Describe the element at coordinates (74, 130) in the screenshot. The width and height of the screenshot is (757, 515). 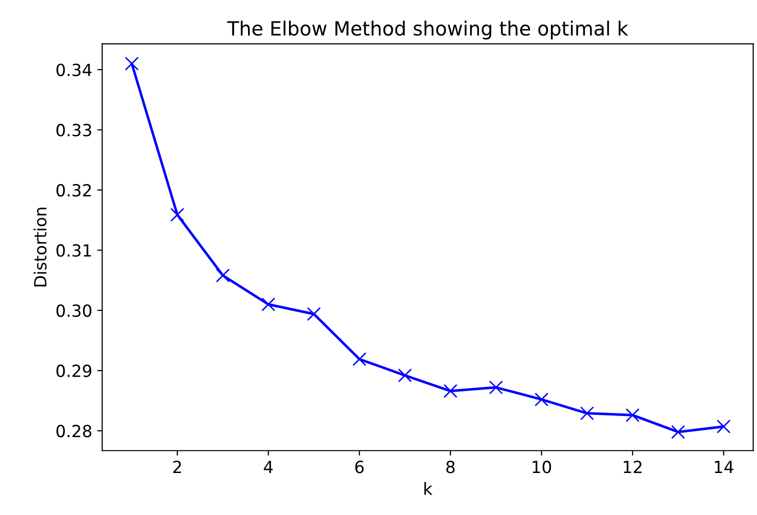
I see `y-tick-label: 0.33` at that location.